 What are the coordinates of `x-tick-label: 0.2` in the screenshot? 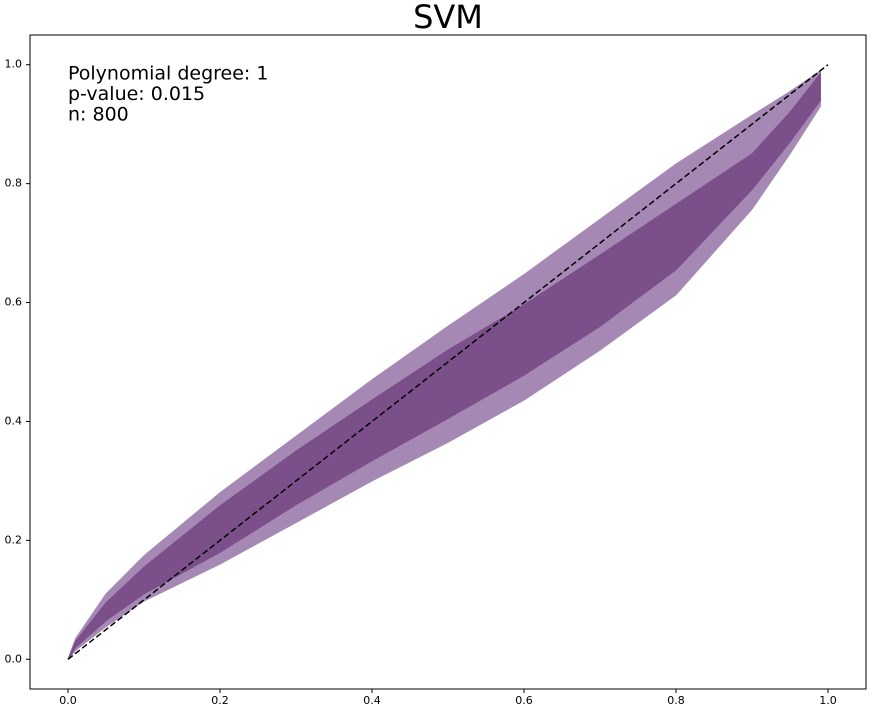 It's located at (220, 700).